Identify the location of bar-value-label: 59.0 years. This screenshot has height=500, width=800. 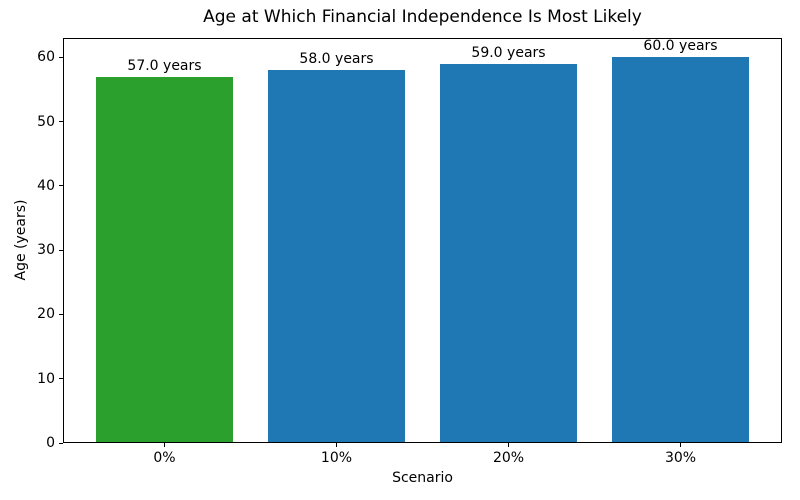
(508, 52).